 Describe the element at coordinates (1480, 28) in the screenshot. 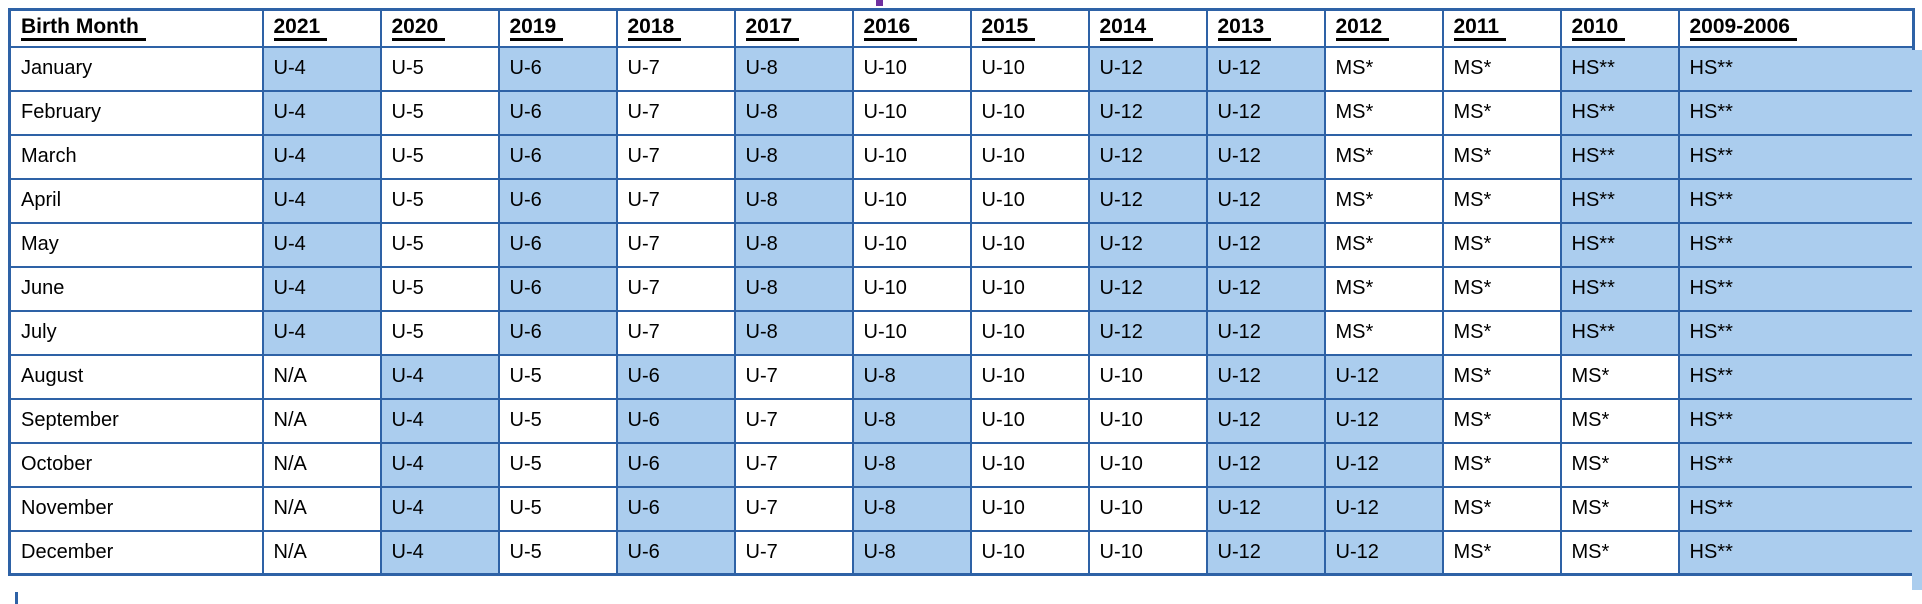

I see `column-header-label: 2011` at that location.